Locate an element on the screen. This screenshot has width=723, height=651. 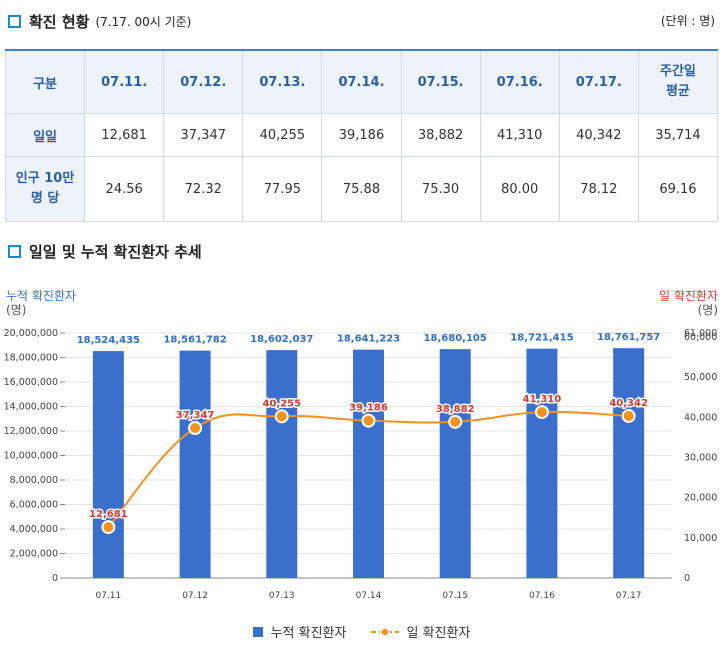
legend-item-daily: 일 확진환자 is located at coordinates (420, 631).